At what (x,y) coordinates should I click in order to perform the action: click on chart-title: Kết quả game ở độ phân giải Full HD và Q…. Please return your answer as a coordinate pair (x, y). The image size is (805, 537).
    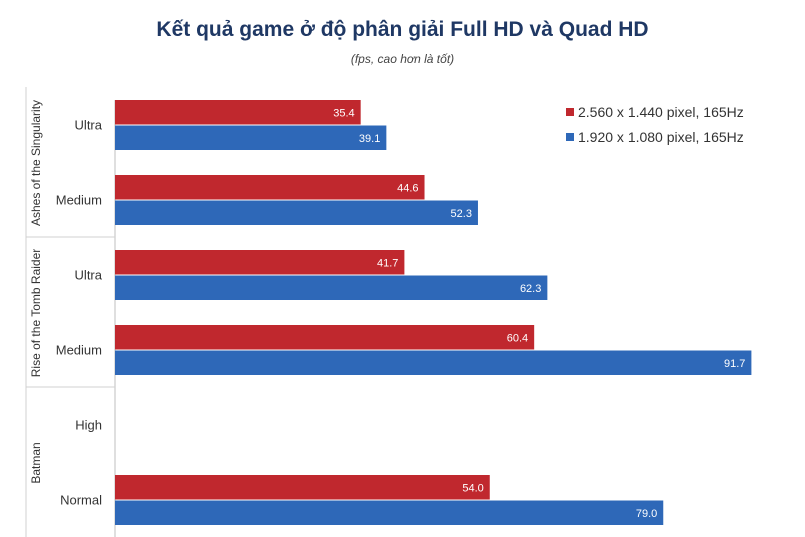
    Looking at the image, I should click on (402, 29).